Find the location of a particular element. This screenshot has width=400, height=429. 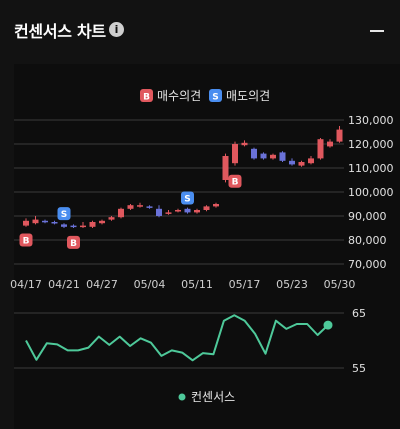

page-title: 컨센서스 차트 is located at coordinates (60, 31).